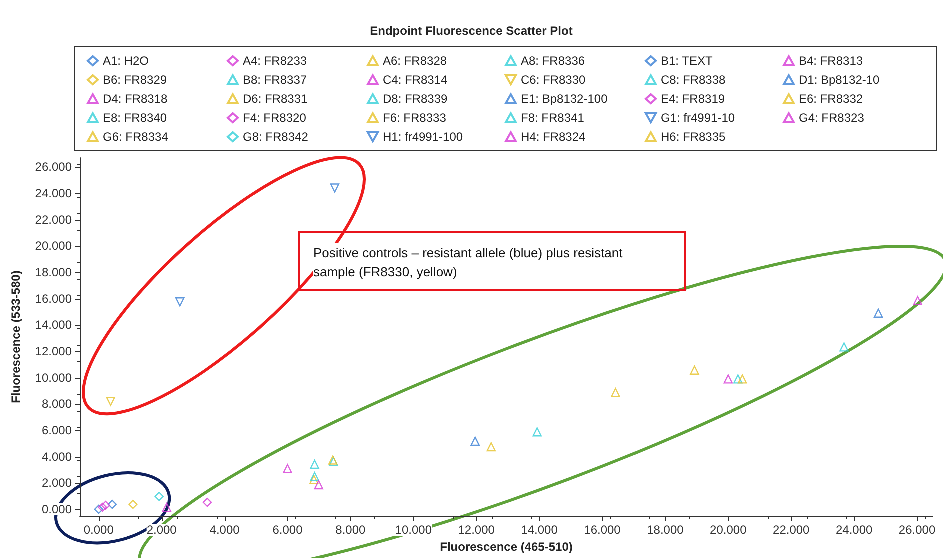 Image resolution: width=943 pixels, height=558 pixels. Describe the element at coordinates (57, 483) in the screenshot. I see `y-tick-label: 2.000` at that location.